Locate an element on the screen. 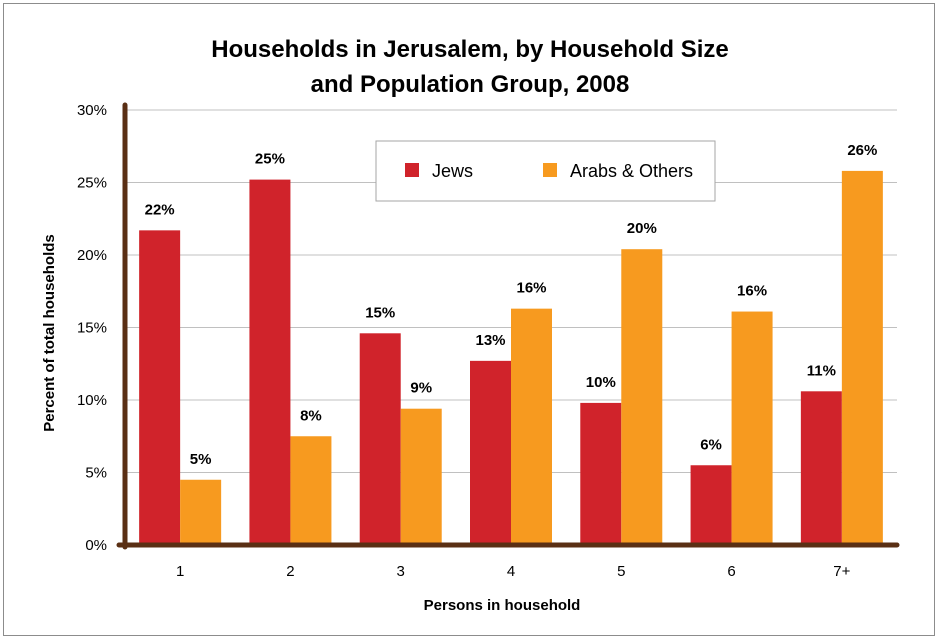 The height and width of the screenshot is (639, 940). legend-label-jews: Jews is located at coordinates (452, 171).